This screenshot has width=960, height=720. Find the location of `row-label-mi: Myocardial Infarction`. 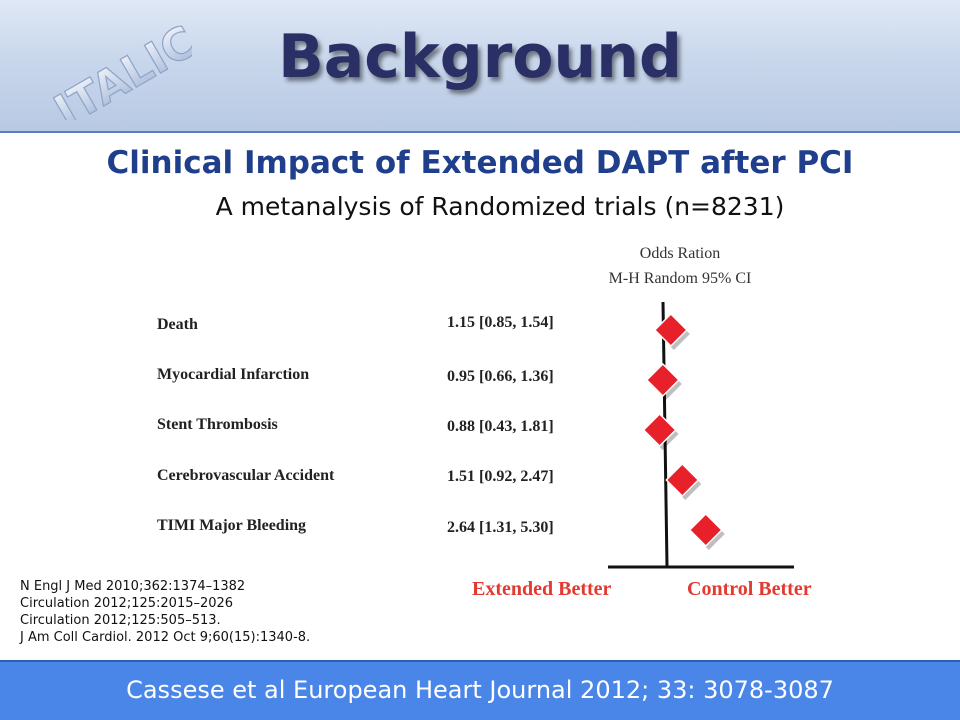

row-label-mi: Myocardial Infarction is located at coordinates (233, 374).